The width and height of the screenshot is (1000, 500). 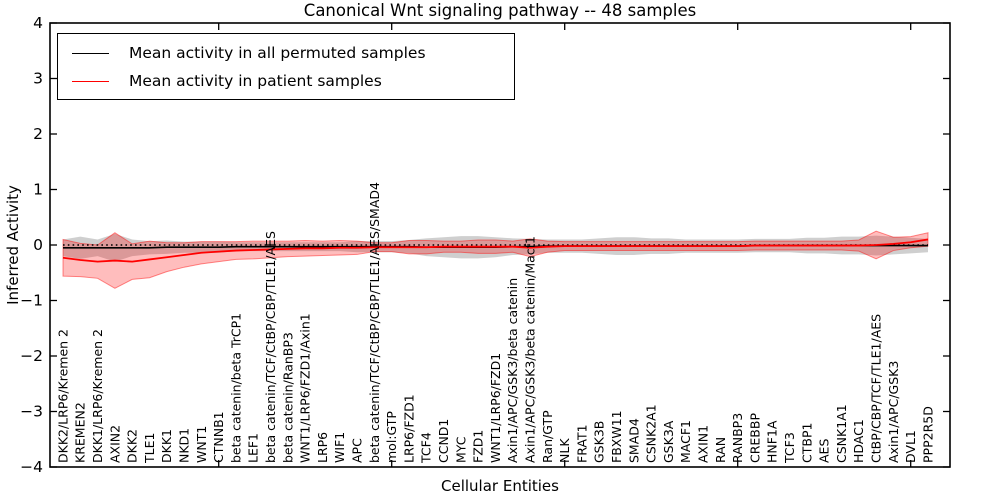 What do you see at coordinates (322, 447) in the screenshot?
I see `x-tick-label: LRP6` at bounding box center [322, 447].